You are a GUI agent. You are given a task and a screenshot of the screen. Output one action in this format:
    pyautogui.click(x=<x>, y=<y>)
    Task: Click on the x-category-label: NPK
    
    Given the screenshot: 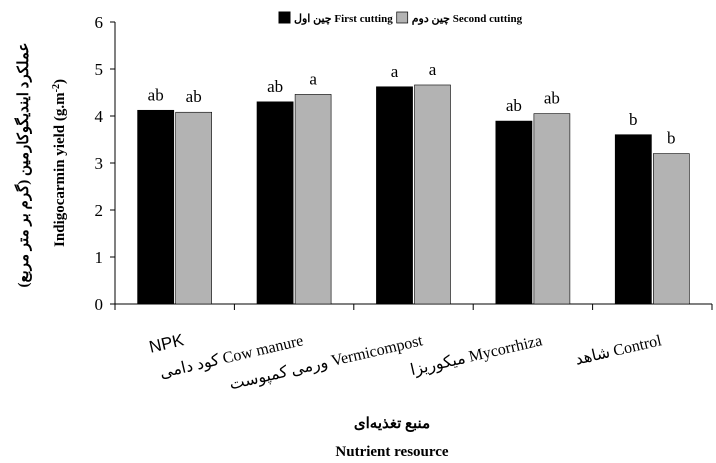 What is the action you would take?
    pyautogui.click(x=166, y=343)
    